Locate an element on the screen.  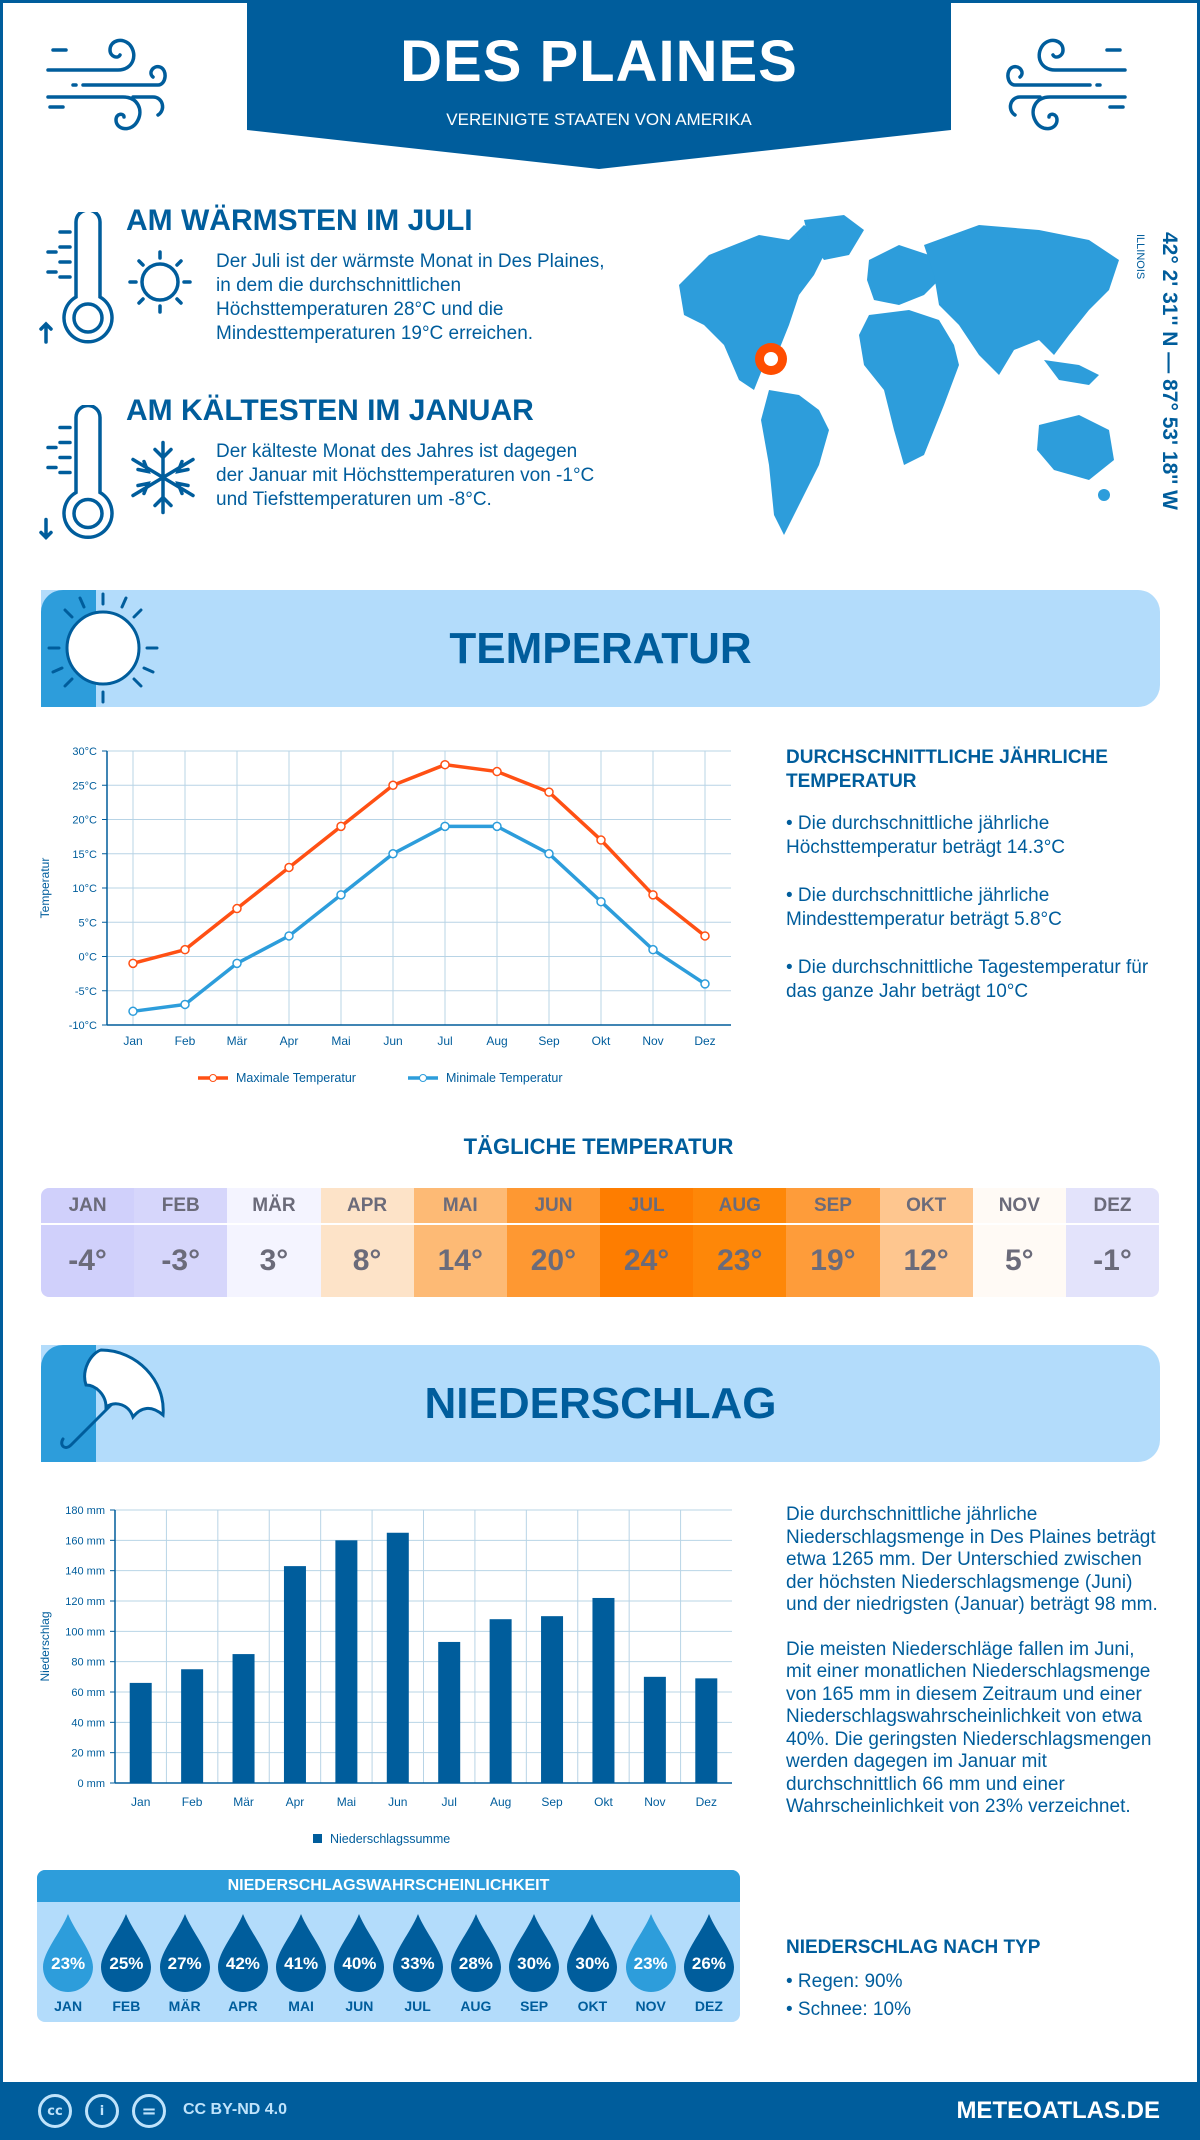
legend-label: Minimale Temperatur is located at coordinates (504, 1078).